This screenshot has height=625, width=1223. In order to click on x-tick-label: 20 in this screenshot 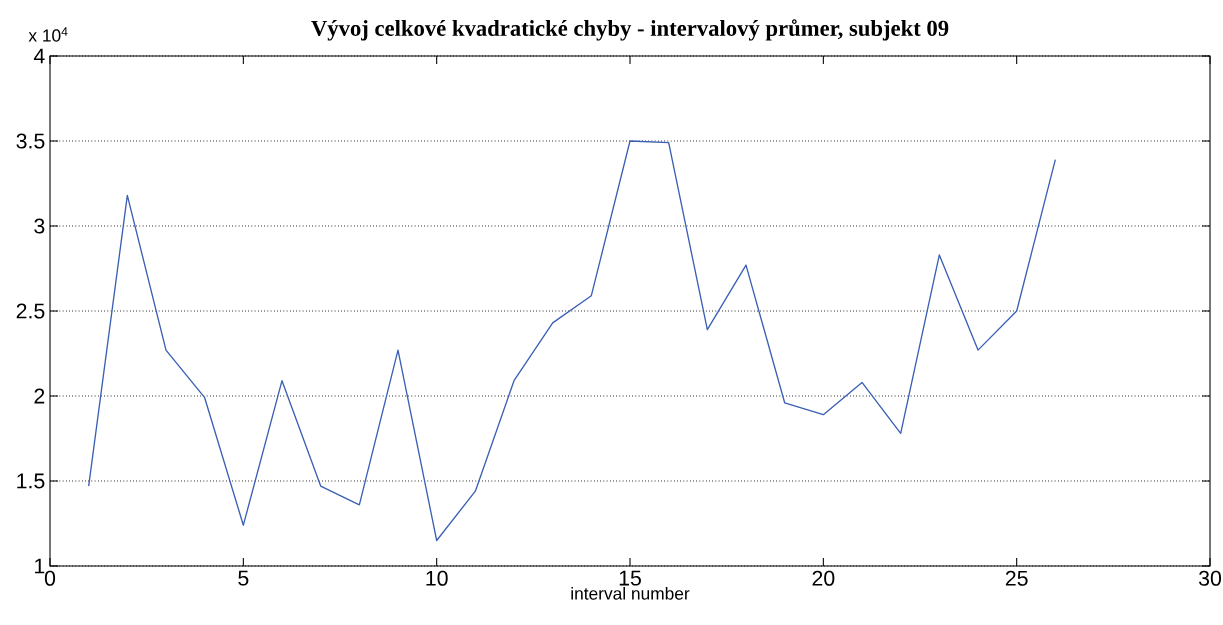, I will do `click(823, 578)`.